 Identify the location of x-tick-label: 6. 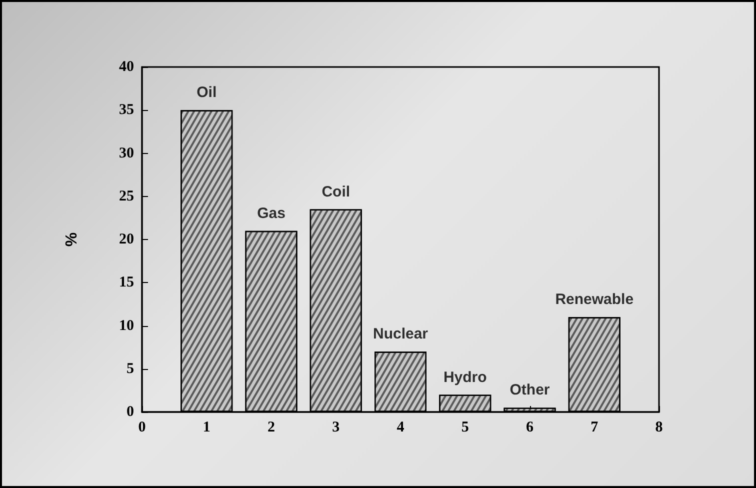
(530, 428).